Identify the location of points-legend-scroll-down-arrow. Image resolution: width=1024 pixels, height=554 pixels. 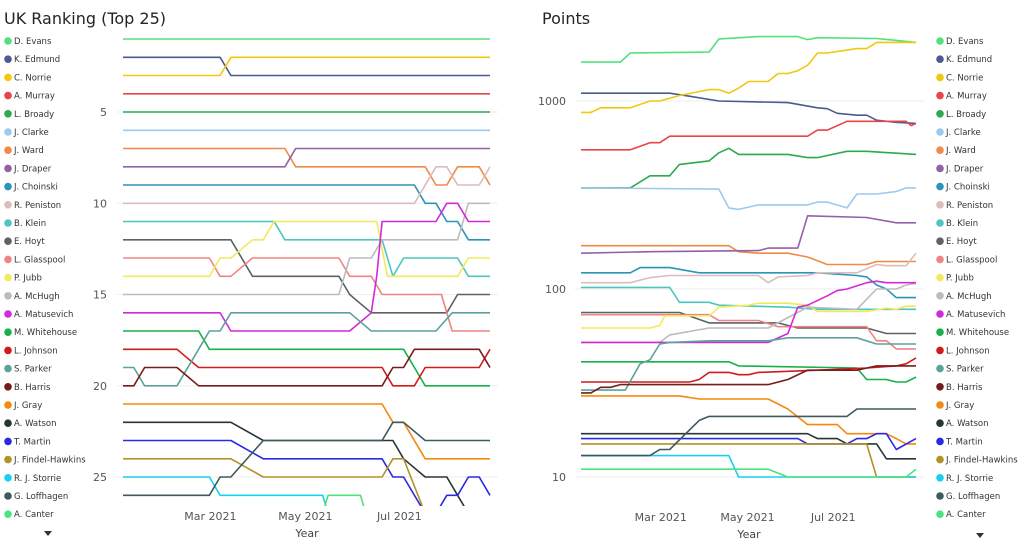
(980, 535).